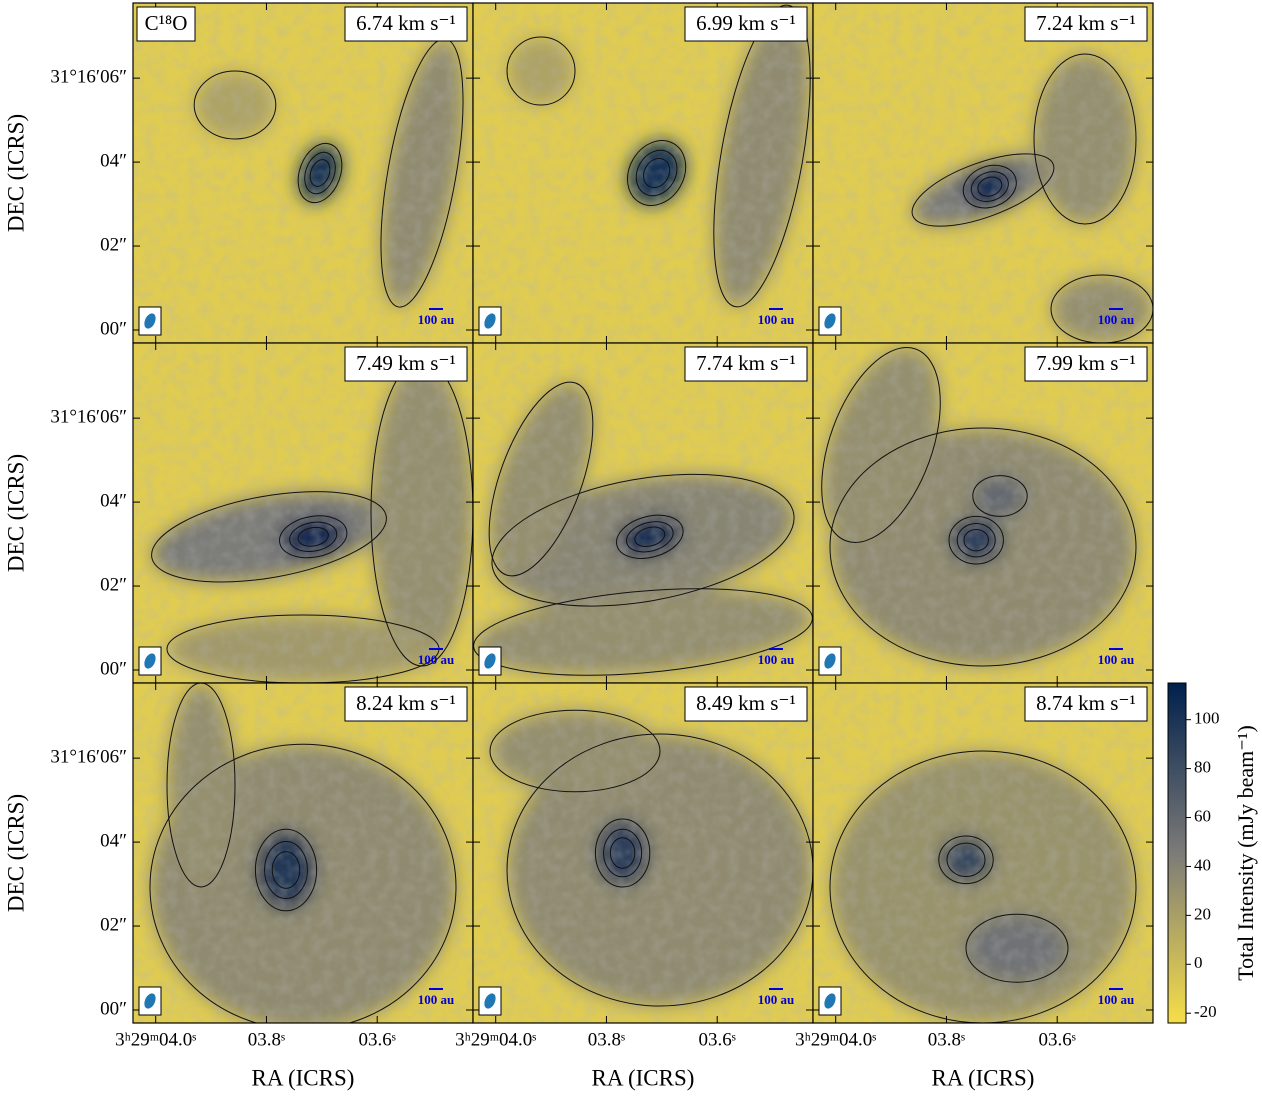 The image size is (1262, 1102). I want to click on channel-panel: 7.24 km s⁻¹ 100 au, so click(983, 173).